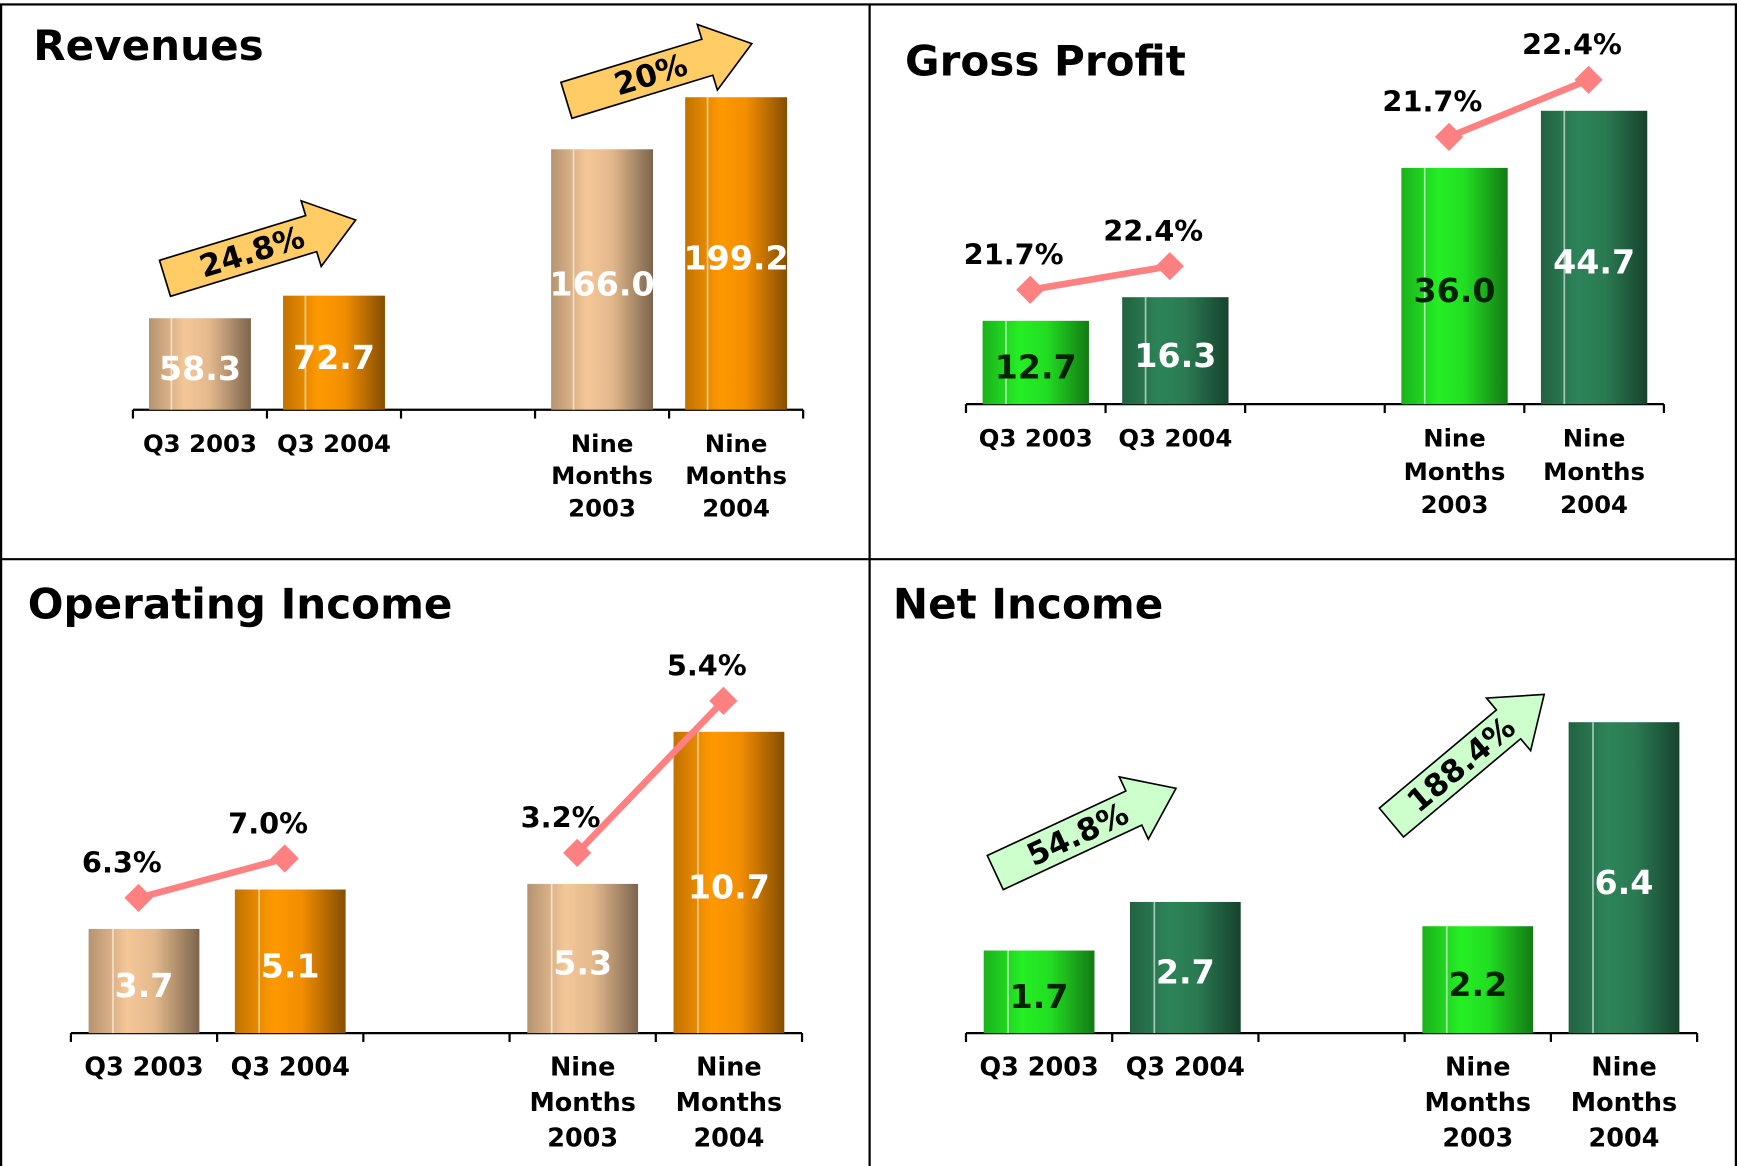 The image size is (1737, 1166). What do you see at coordinates (334, 357) in the screenshot?
I see `data-label: 72.7` at bounding box center [334, 357].